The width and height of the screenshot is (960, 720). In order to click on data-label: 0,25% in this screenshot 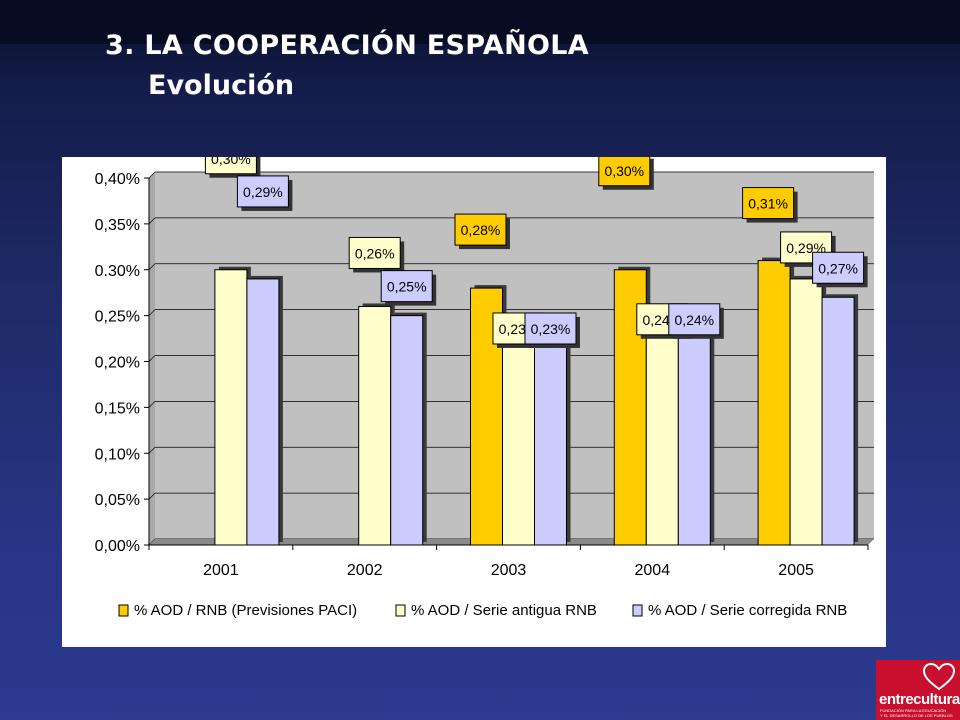, I will do `click(407, 287)`.